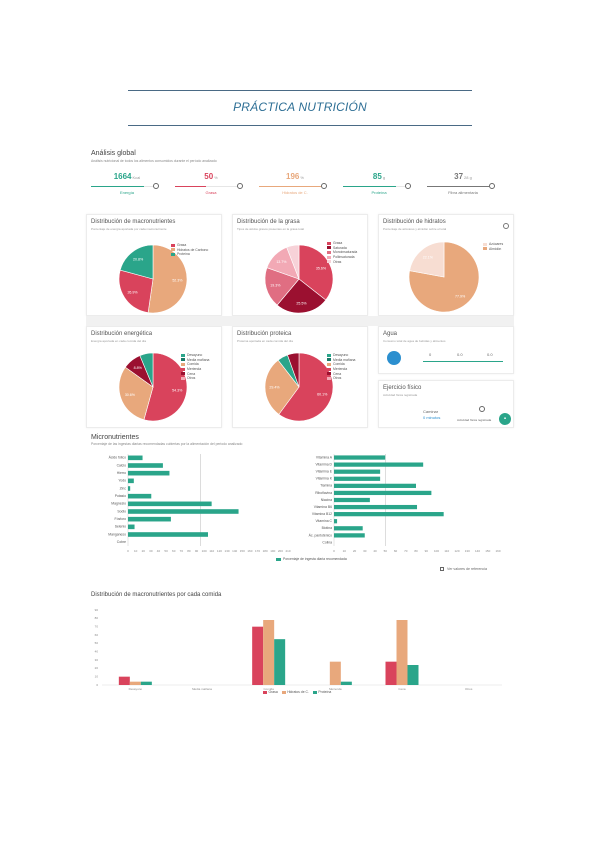 This screenshot has width=599, height=848. Describe the element at coordinates (321, 268) in the screenshot. I see `pie-label: 35.6%` at that location.